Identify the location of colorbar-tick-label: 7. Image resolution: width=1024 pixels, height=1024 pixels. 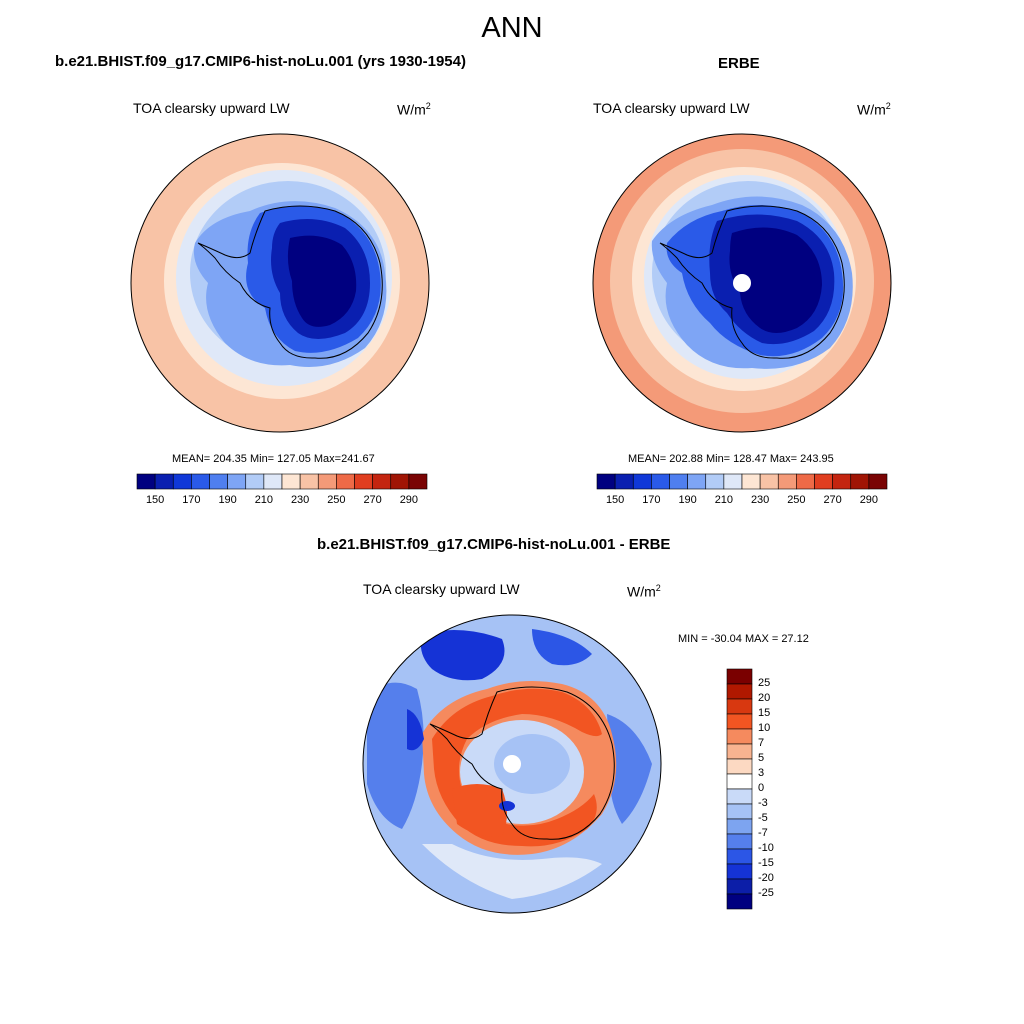
(761, 743).